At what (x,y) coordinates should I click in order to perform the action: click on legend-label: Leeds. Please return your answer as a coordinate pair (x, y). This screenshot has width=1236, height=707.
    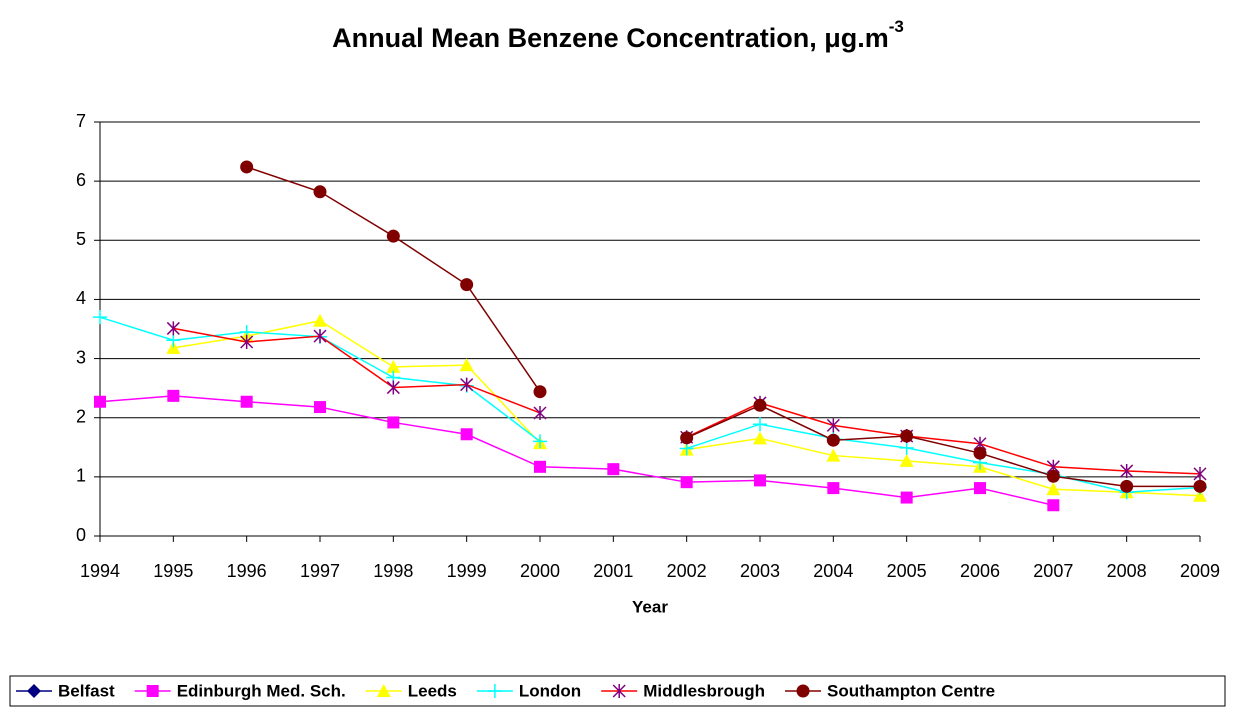
    Looking at the image, I should click on (432, 690).